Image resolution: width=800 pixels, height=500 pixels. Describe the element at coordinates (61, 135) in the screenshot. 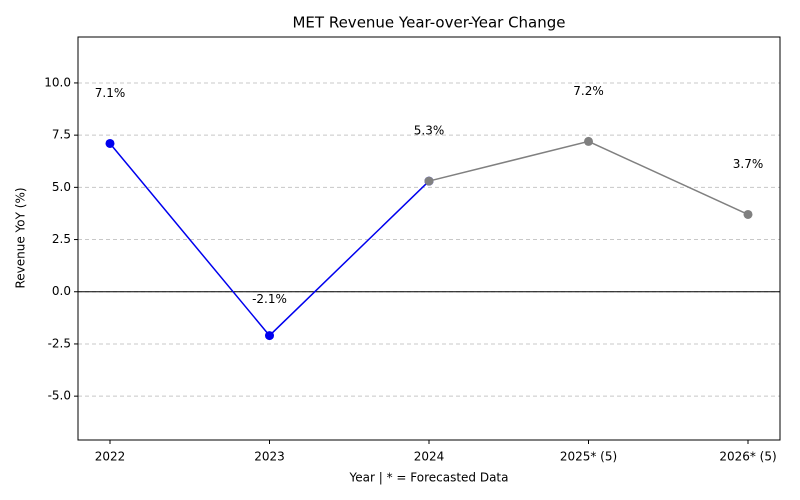

I see `y-tick-label: 7.5` at that location.